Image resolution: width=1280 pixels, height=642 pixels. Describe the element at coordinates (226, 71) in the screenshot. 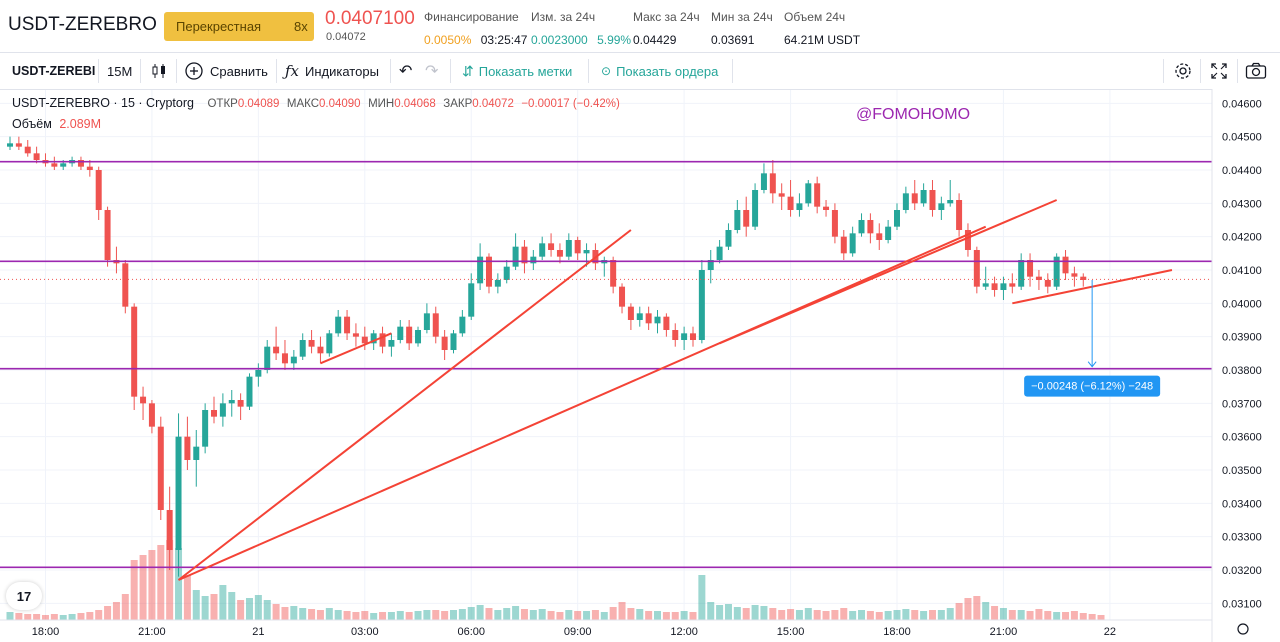

I see `compare-button: Сравнить` at that location.